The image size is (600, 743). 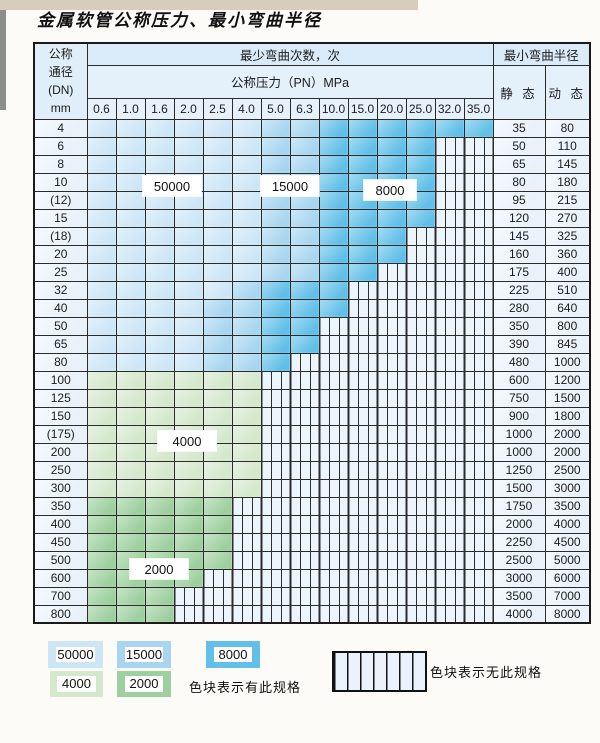 I want to click on table-row: 500 2500 5000, so click(x=312, y=560).